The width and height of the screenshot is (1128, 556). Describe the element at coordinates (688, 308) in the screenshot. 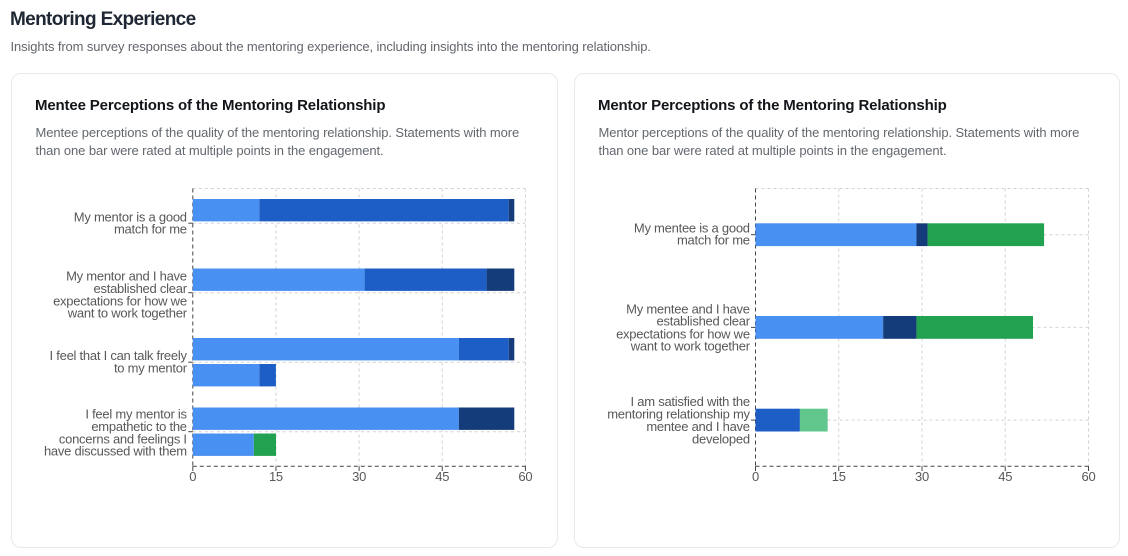

I see `svg-text: My mentee and I have` at that location.